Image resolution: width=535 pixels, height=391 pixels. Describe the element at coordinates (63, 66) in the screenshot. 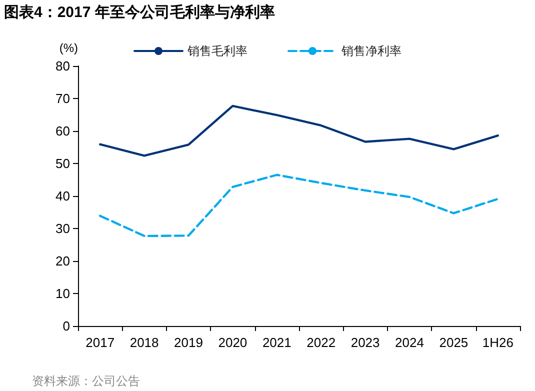

I see `y-tick-label: 80` at that location.